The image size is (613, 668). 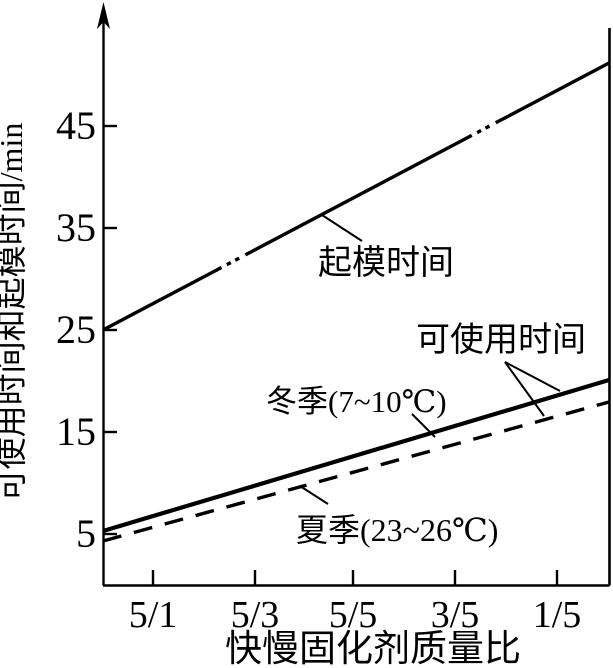 I want to click on annotation-winter: 冬季(7~10℃), so click(x=356, y=401).